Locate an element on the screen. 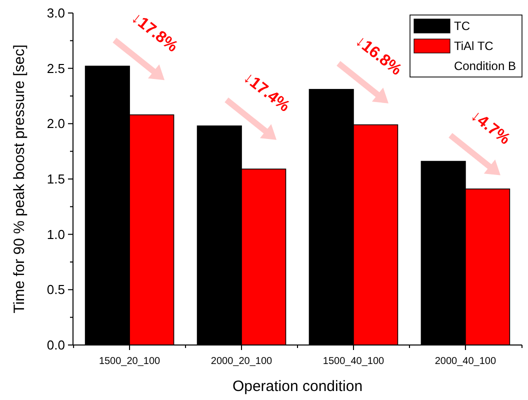  y-tick-label: 3.0 is located at coordinates (55, 13).